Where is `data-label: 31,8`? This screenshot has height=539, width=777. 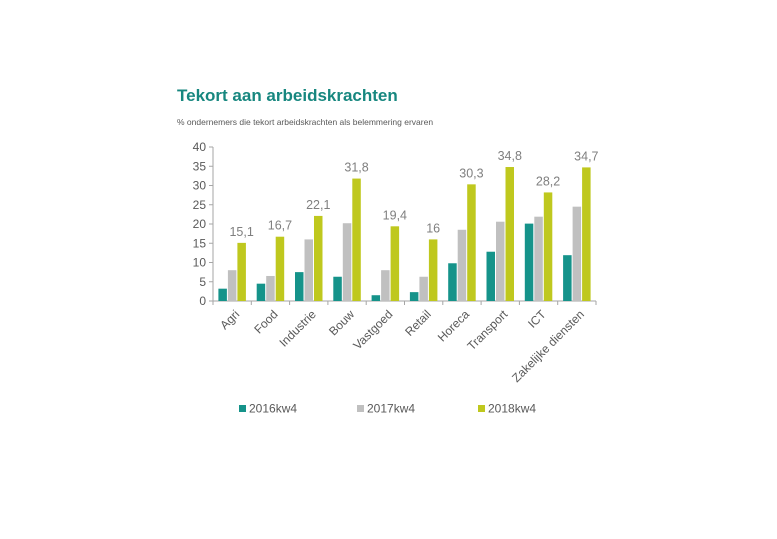
data-label: 31,8 is located at coordinates (356, 168).